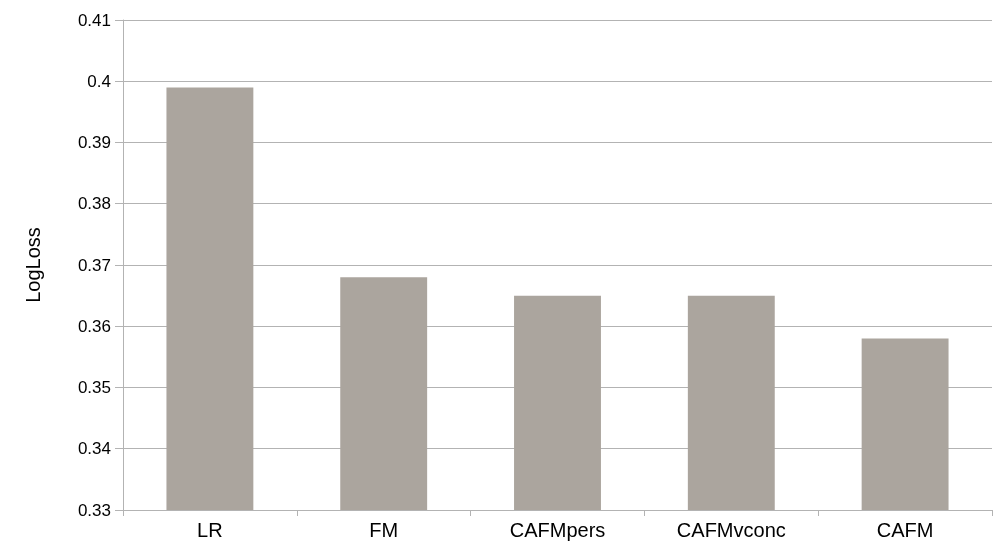 This screenshot has width=1004, height=554. What do you see at coordinates (94, 449) in the screenshot?
I see `y-tick-label: 0.34` at bounding box center [94, 449].